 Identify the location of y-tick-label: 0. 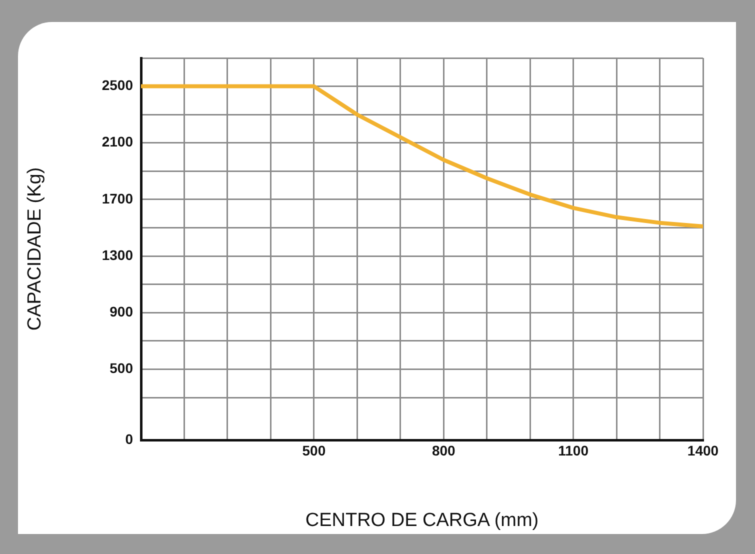
(129, 438).